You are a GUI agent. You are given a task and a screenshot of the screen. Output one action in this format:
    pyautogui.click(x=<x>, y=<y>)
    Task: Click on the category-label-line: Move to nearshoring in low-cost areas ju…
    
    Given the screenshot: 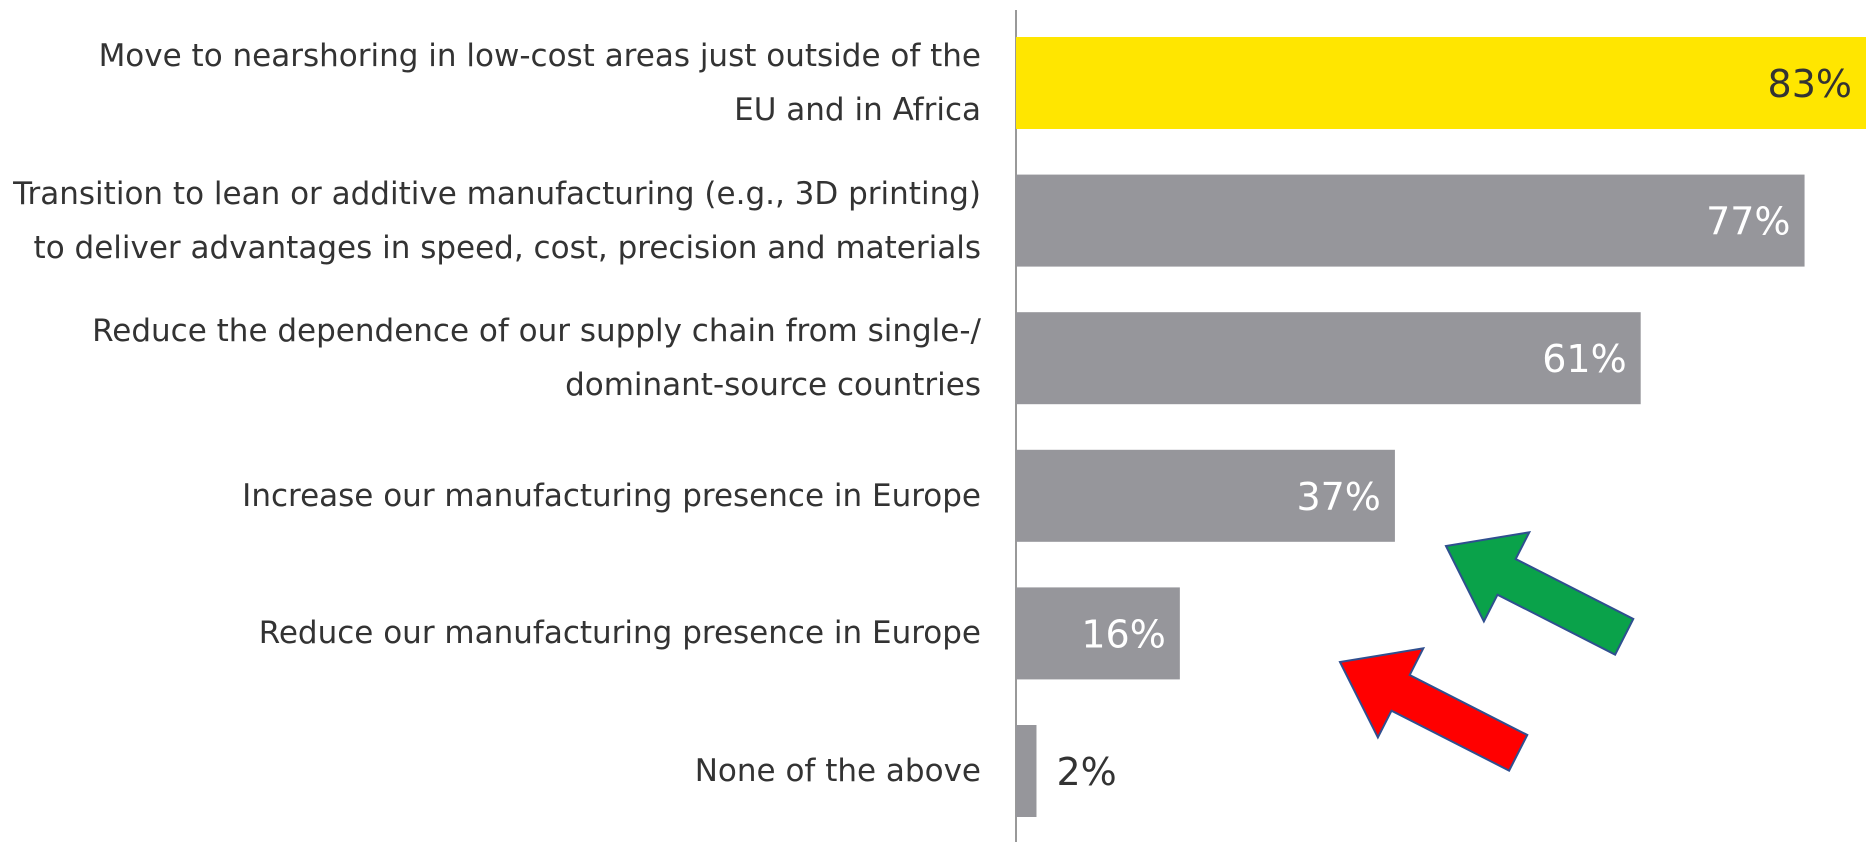 What is the action you would take?
    pyautogui.click(x=539, y=56)
    